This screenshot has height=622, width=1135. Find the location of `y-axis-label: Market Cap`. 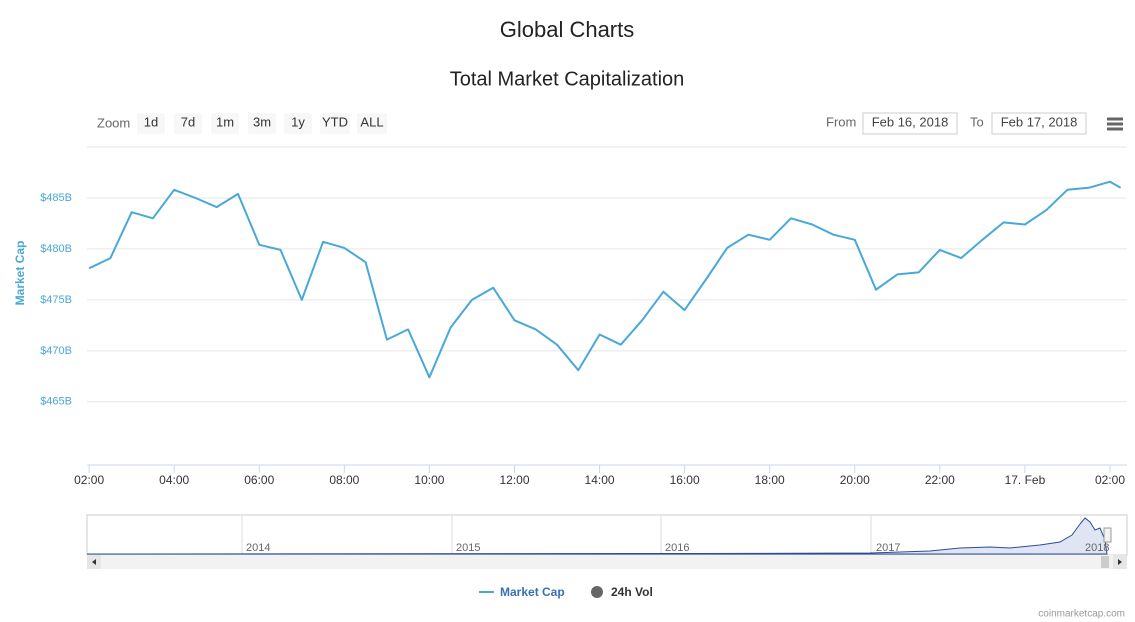

y-axis-label: Market Cap is located at coordinates (20, 273).